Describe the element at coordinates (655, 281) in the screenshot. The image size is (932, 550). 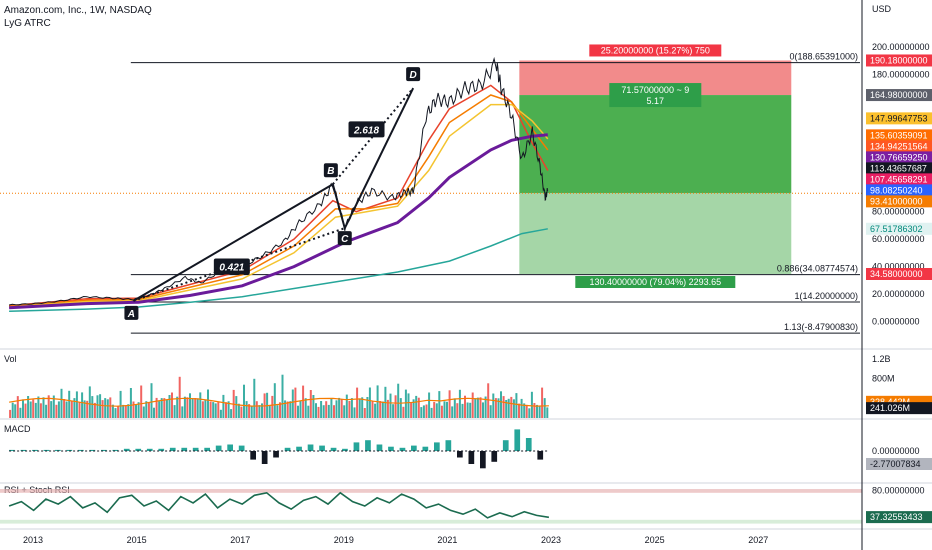
I see `target-label-box` at that location.